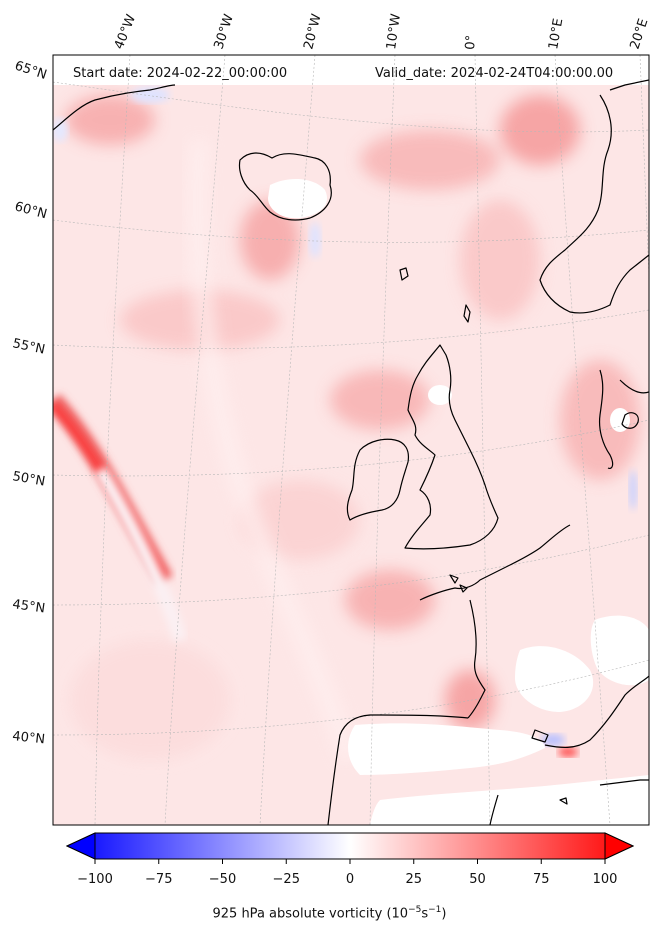 The width and height of the screenshot is (659, 936). What do you see at coordinates (494, 73) in the screenshot?
I see `valid-date-label: Valid_date: 2024-02-24T04:00:00.00` at bounding box center [494, 73].